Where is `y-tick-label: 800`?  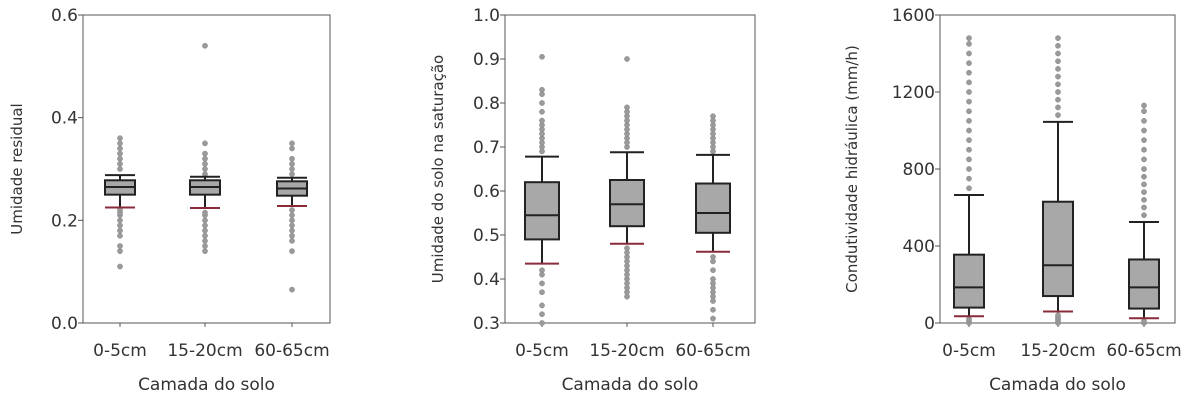 y-tick-label: 800 is located at coordinates (919, 170).